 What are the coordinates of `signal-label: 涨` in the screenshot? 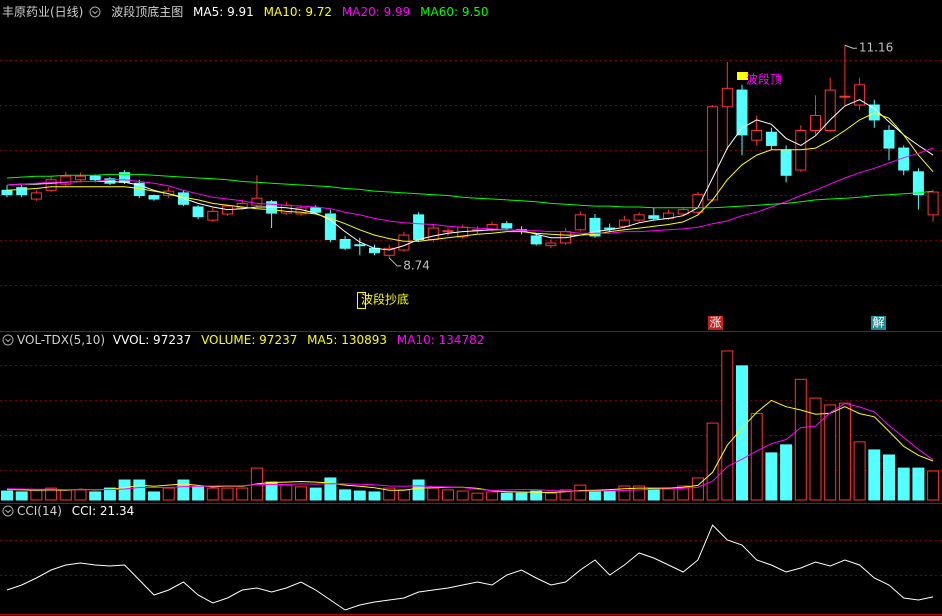 It's located at (715, 322).